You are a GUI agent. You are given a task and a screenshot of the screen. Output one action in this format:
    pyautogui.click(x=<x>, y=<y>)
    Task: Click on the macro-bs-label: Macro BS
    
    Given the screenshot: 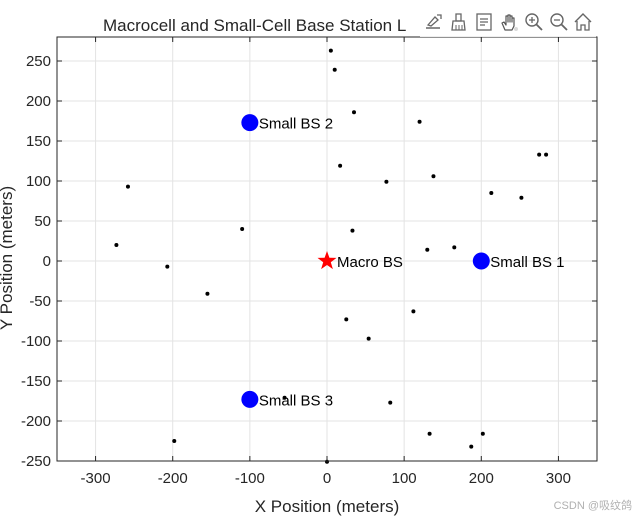 What is the action you would take?
    pyautogui.click(x=370, y=262)
    